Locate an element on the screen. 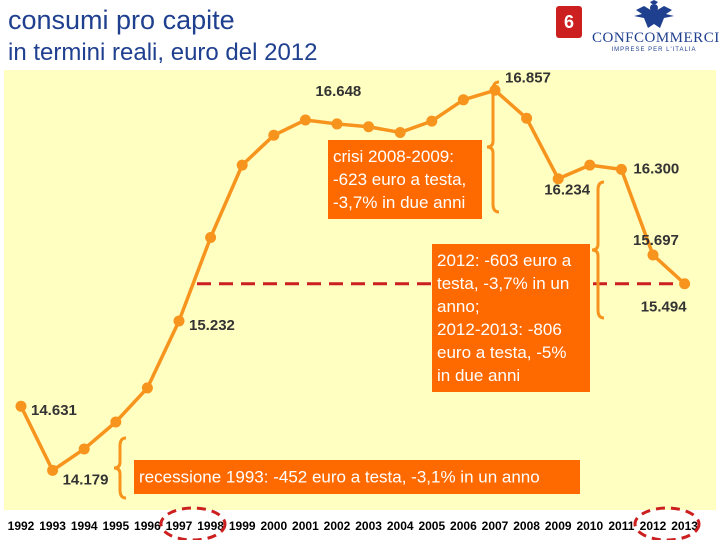  annotation-recent-line-4: euro a testa, -5% is located at coordinates (501, 352).